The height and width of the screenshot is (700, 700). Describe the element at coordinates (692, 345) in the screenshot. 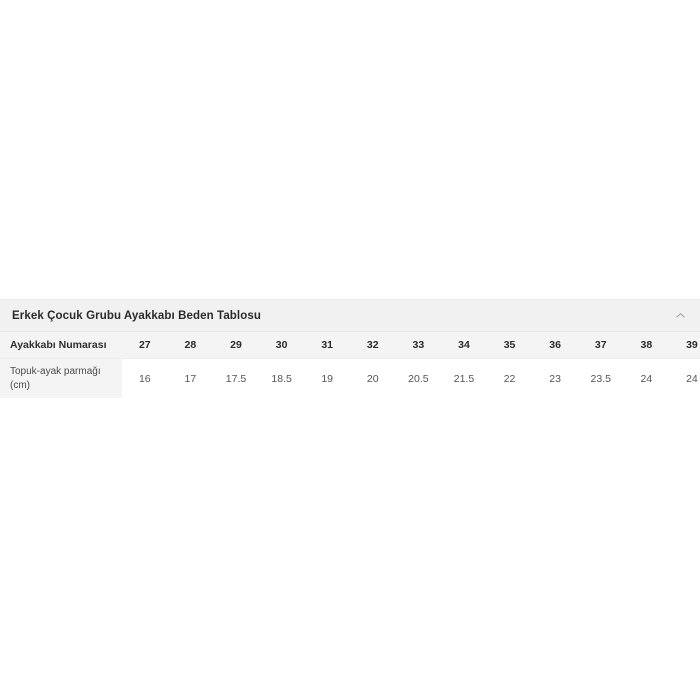

I see `table-cell: 39` at that location.